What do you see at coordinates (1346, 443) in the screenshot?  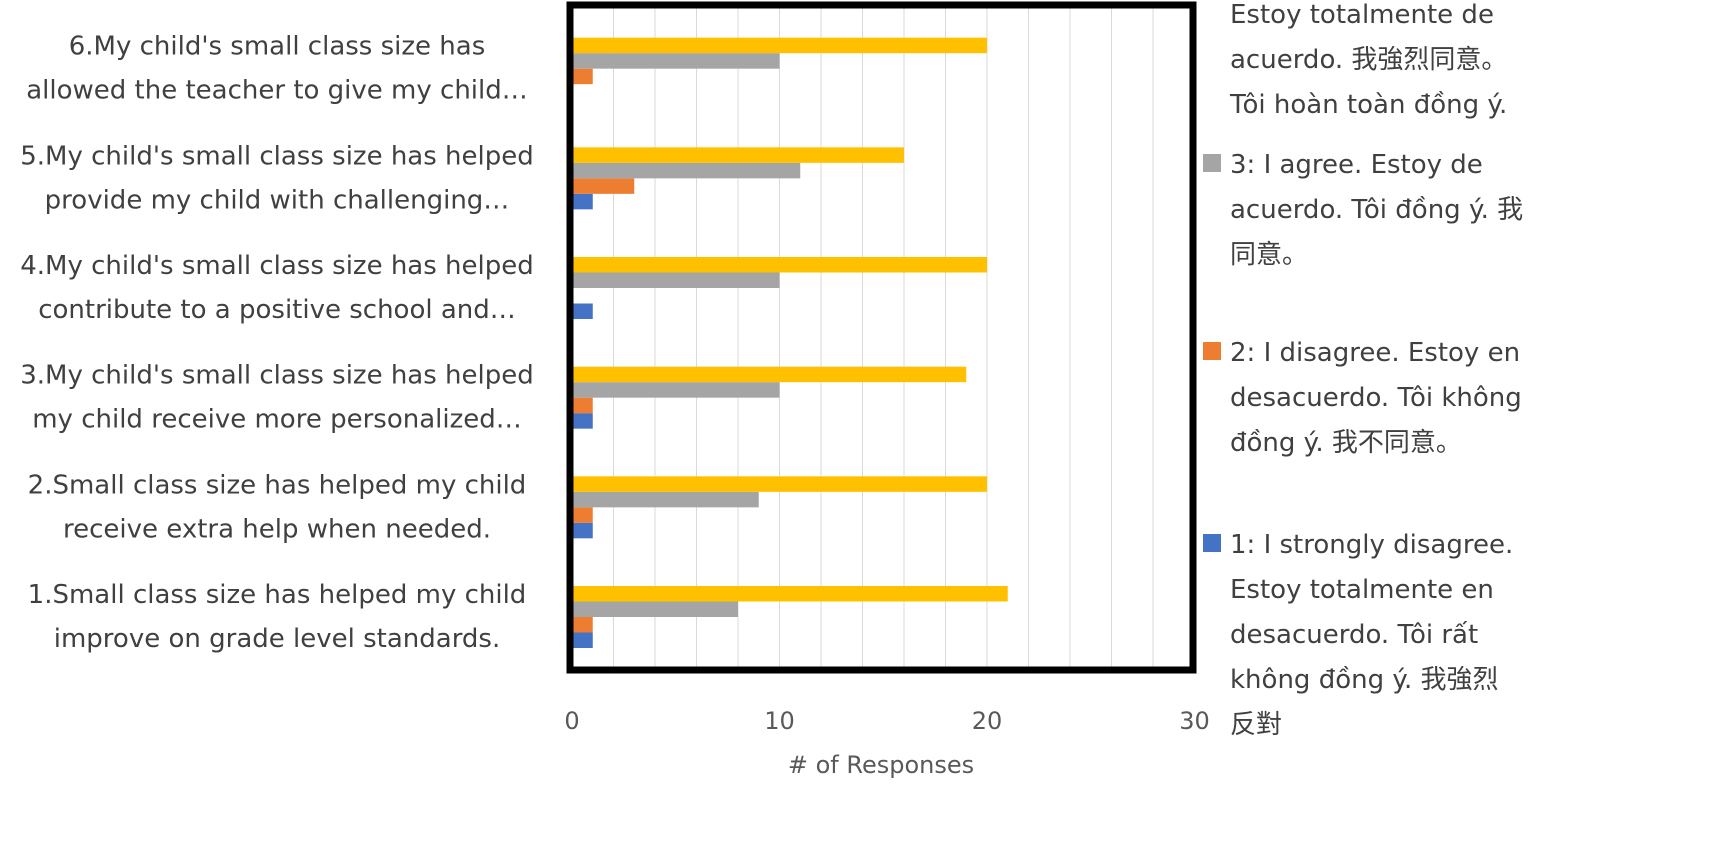 I see `legend-entry-line: đồng ý. 我不同意。` at bounding box center [1346, 443].